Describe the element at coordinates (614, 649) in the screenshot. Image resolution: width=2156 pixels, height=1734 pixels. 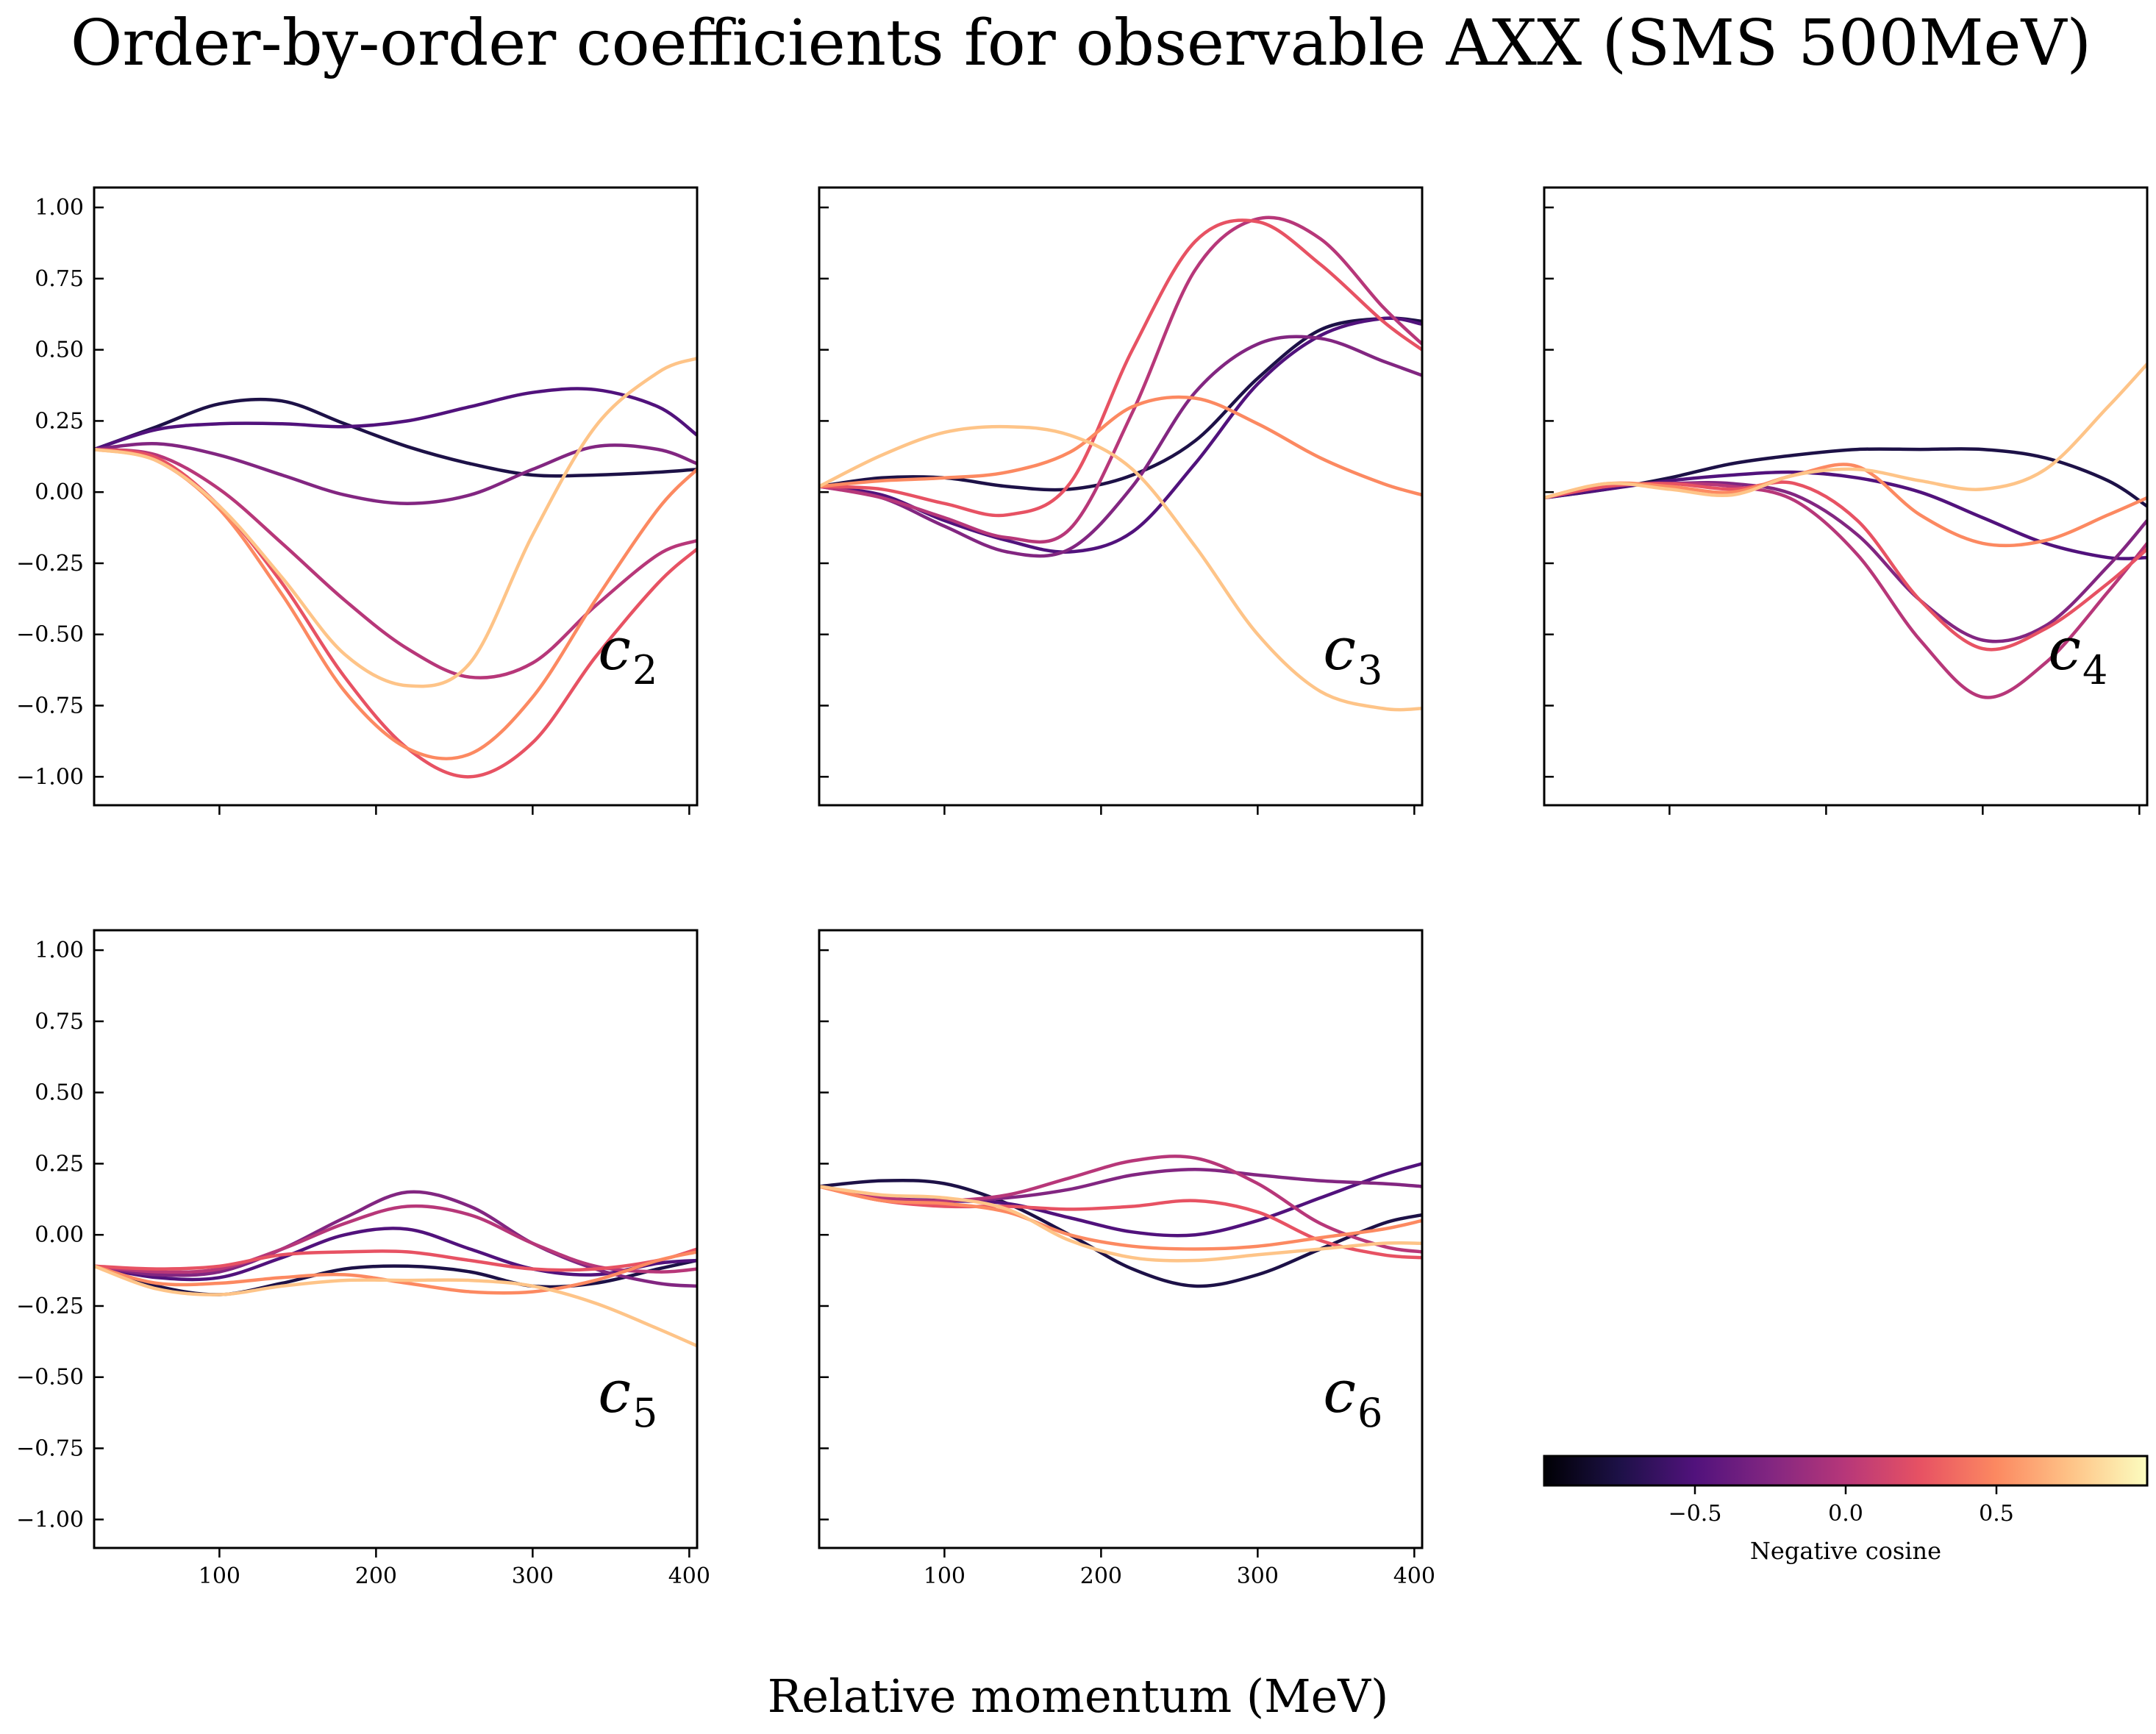
I see `subplot-label-c2: c` at that location.